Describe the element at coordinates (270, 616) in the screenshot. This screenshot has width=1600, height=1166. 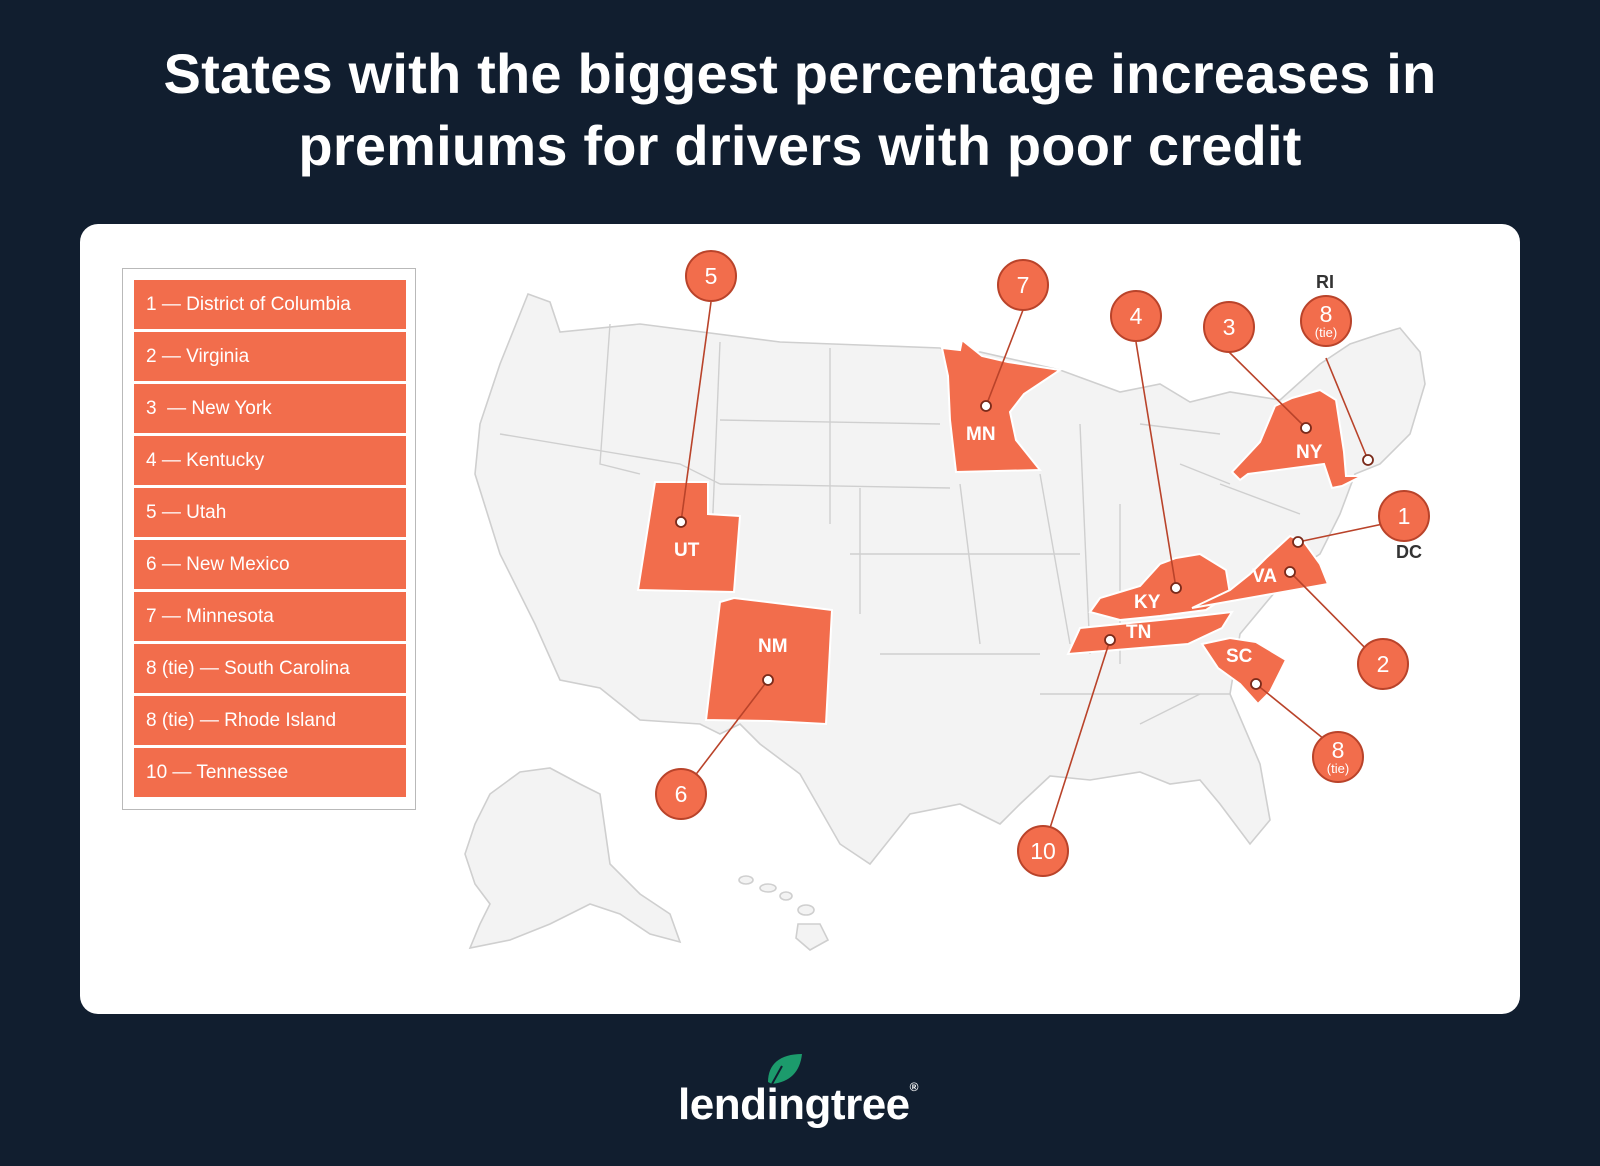
I see `legend-item-7: 7 — Minnesota` at that location.